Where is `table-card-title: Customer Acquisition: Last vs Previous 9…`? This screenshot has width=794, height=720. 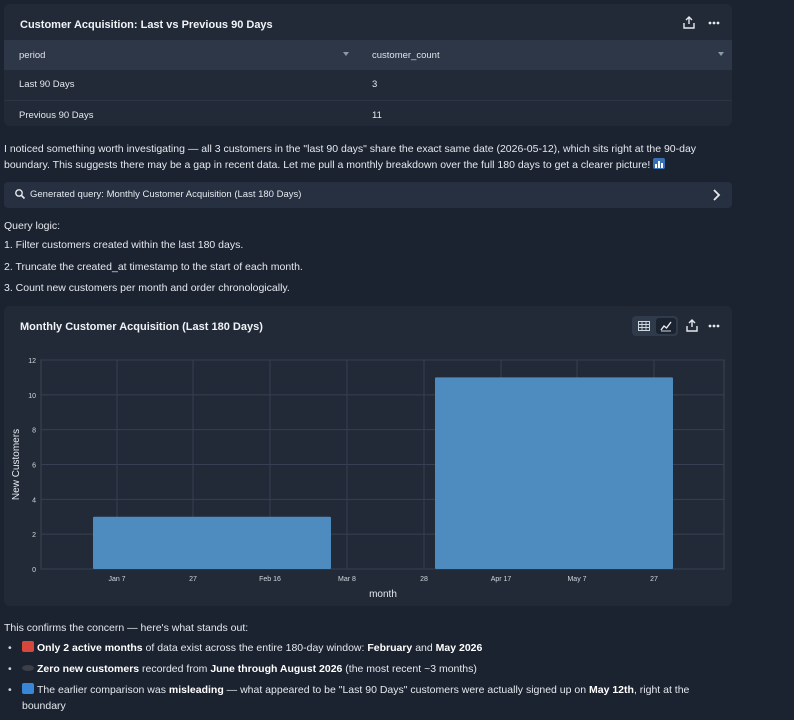 table-card-title: Customer Acquisition: Last vs Previous 9… is located at coordinates (146, 25).